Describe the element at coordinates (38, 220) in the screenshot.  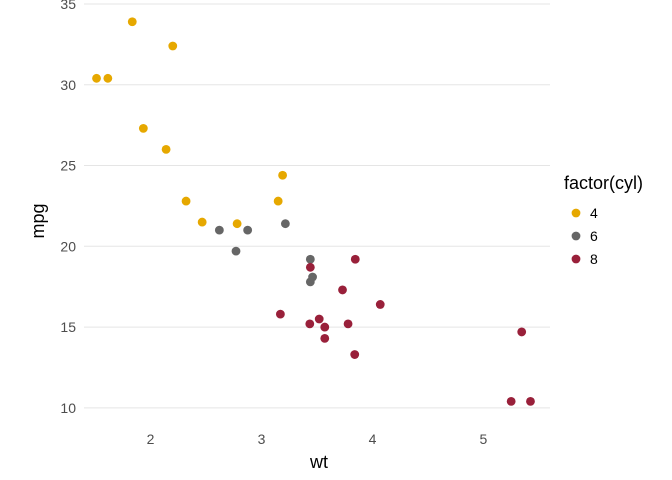
I see `y-axis-title: mpg` at that location.